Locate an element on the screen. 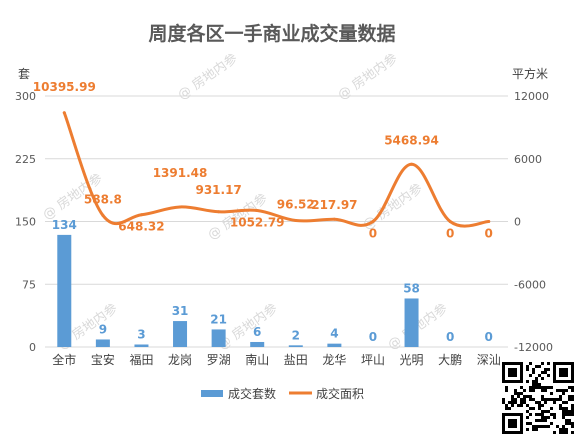  left-tick-label: 225 is located at coordinates (25, 159).